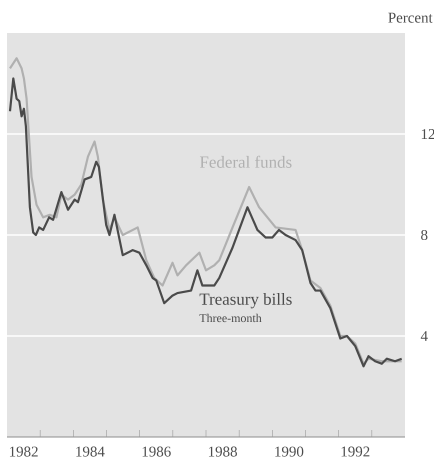  Describe the element at coordinates (246, 300) in the screenshot. I see `series-label: Treasury bills` at that location.